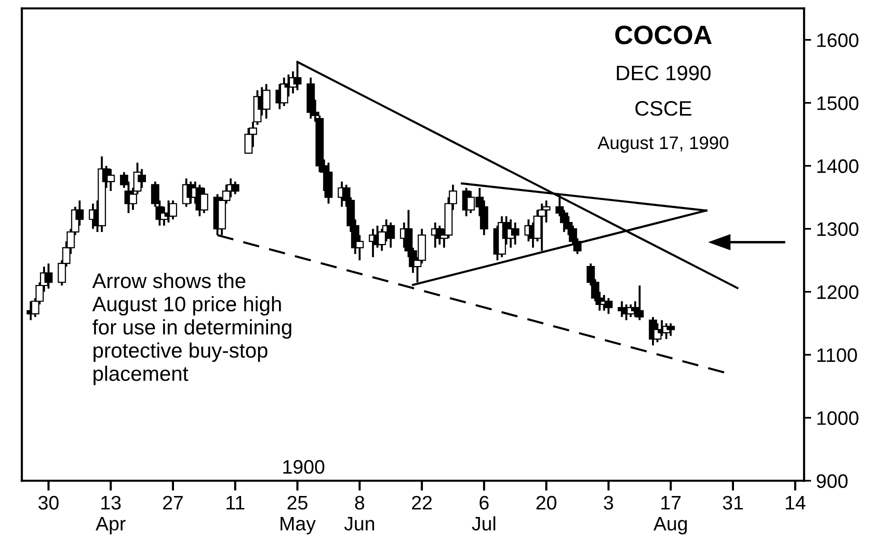 The height and width of the screenshot is (559, 874). I want to click on y-tick-label: 1200, so click(837, 292).